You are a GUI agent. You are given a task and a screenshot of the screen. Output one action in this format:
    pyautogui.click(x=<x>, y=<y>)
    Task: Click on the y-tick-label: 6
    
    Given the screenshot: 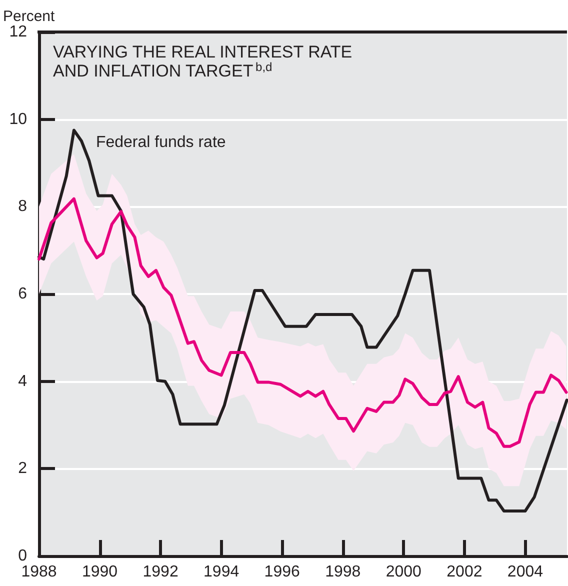 What is the action you would take?
    pyautogui.click(x=23, y=294)
    